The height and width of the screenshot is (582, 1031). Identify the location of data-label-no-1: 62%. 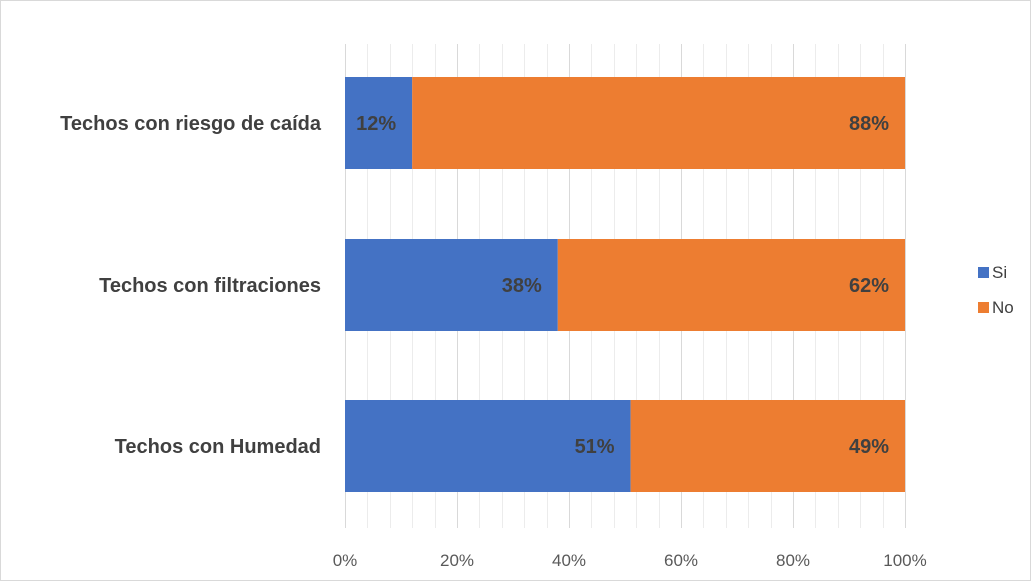
(869, 286).